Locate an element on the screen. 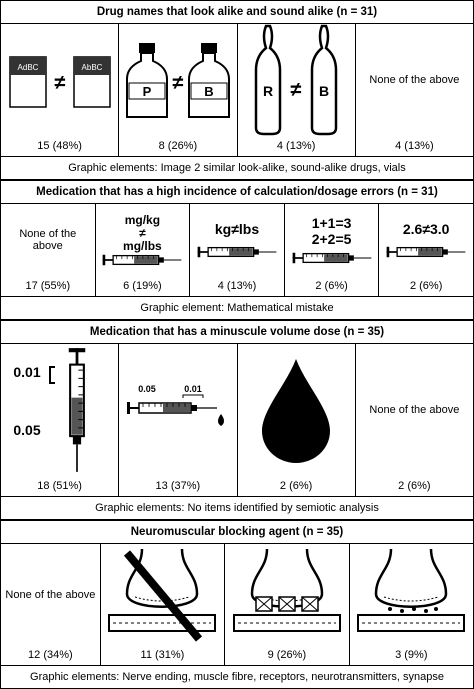  option: 3 (9%) is located at coordinates (411, 604).